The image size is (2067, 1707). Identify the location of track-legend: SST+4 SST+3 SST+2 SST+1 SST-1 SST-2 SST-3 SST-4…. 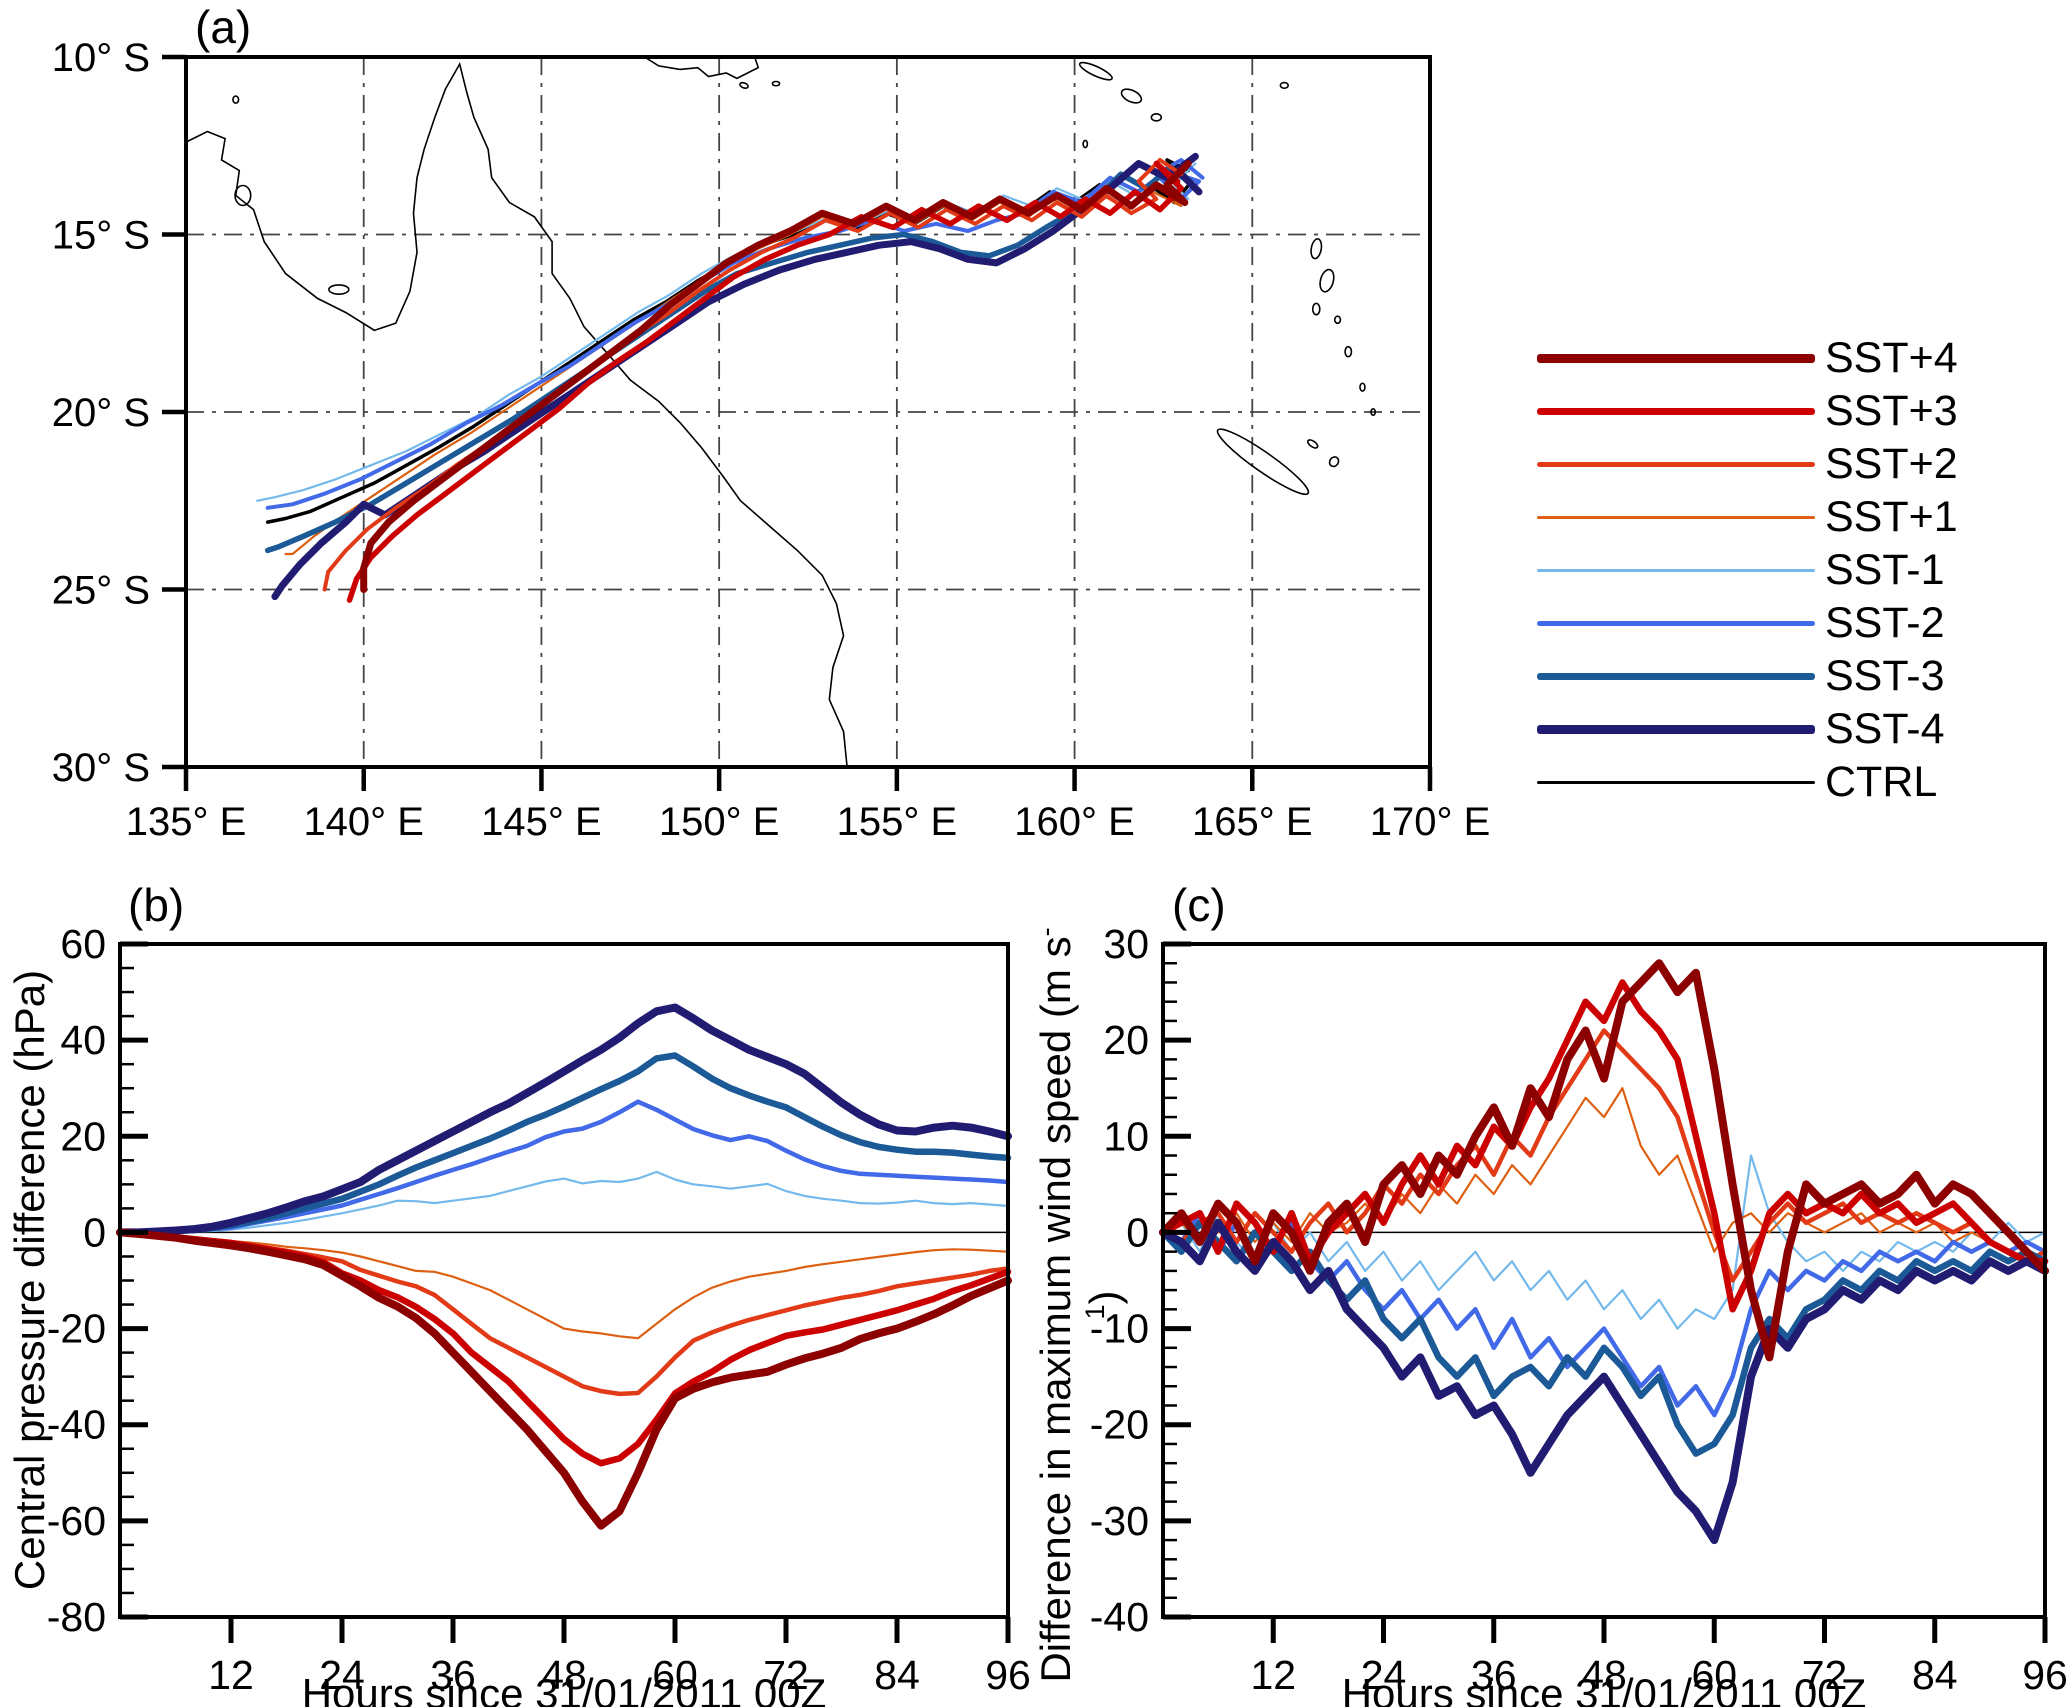
(1747, 570).